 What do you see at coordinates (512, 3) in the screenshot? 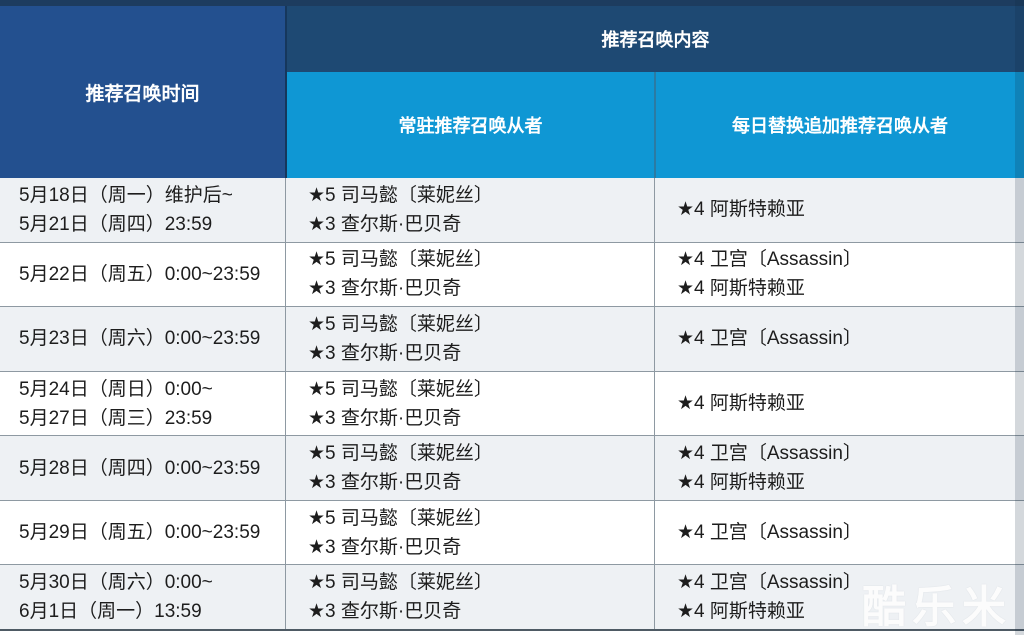
I see `top-border-strip` at bounding box center [512, 3].